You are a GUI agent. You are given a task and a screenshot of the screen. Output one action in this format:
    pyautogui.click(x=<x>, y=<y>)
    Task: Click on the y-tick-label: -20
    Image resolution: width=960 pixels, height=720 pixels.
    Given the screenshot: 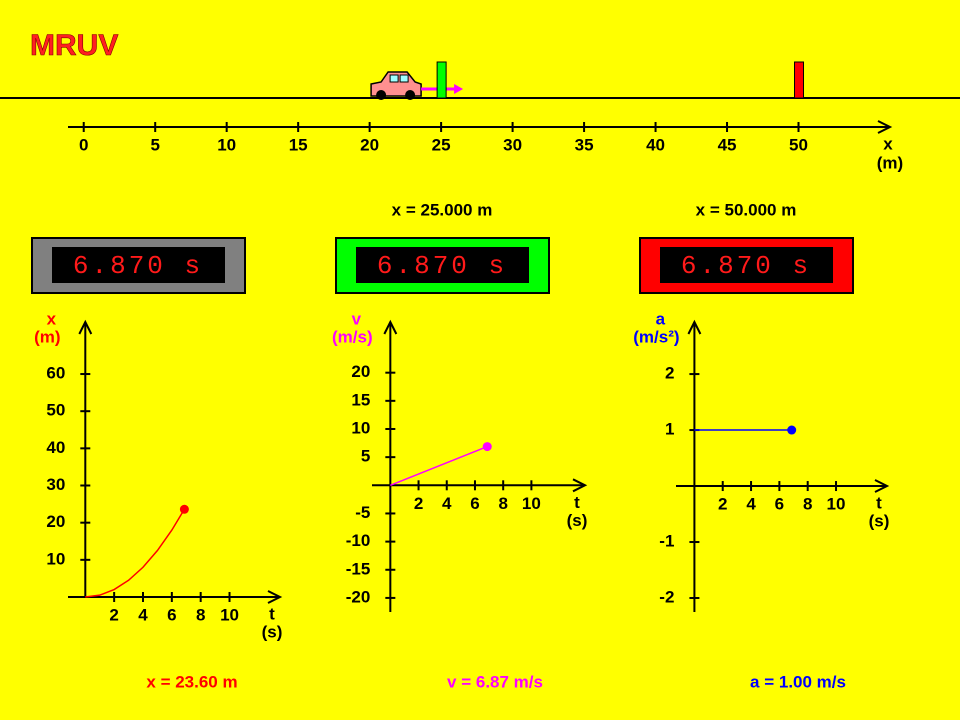 What is the action you would take?
    pyautogui.click(x=358, y=596)
    